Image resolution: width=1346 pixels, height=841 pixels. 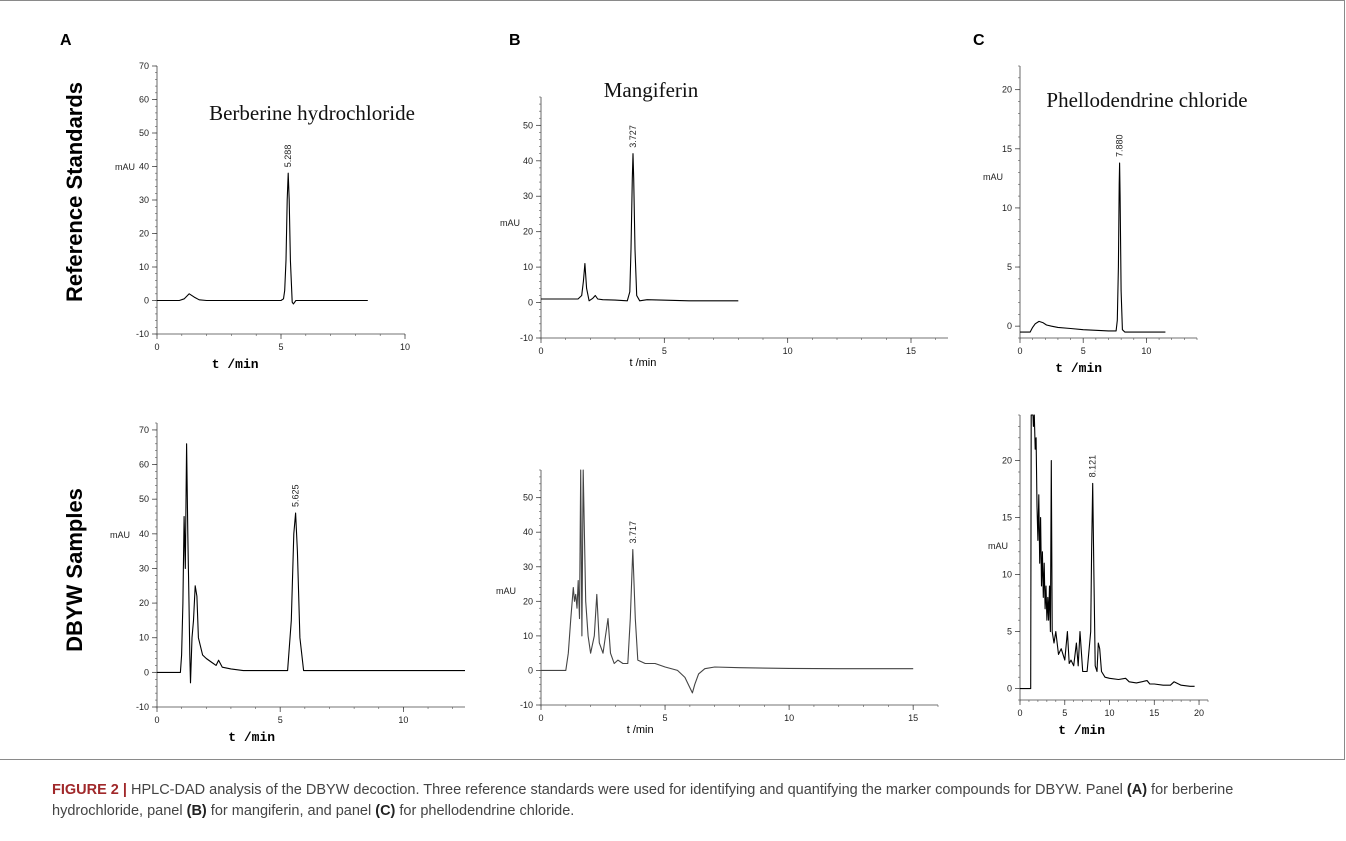 I want to click on peak-retention-label: 5.625, so click(x=296, y=495).